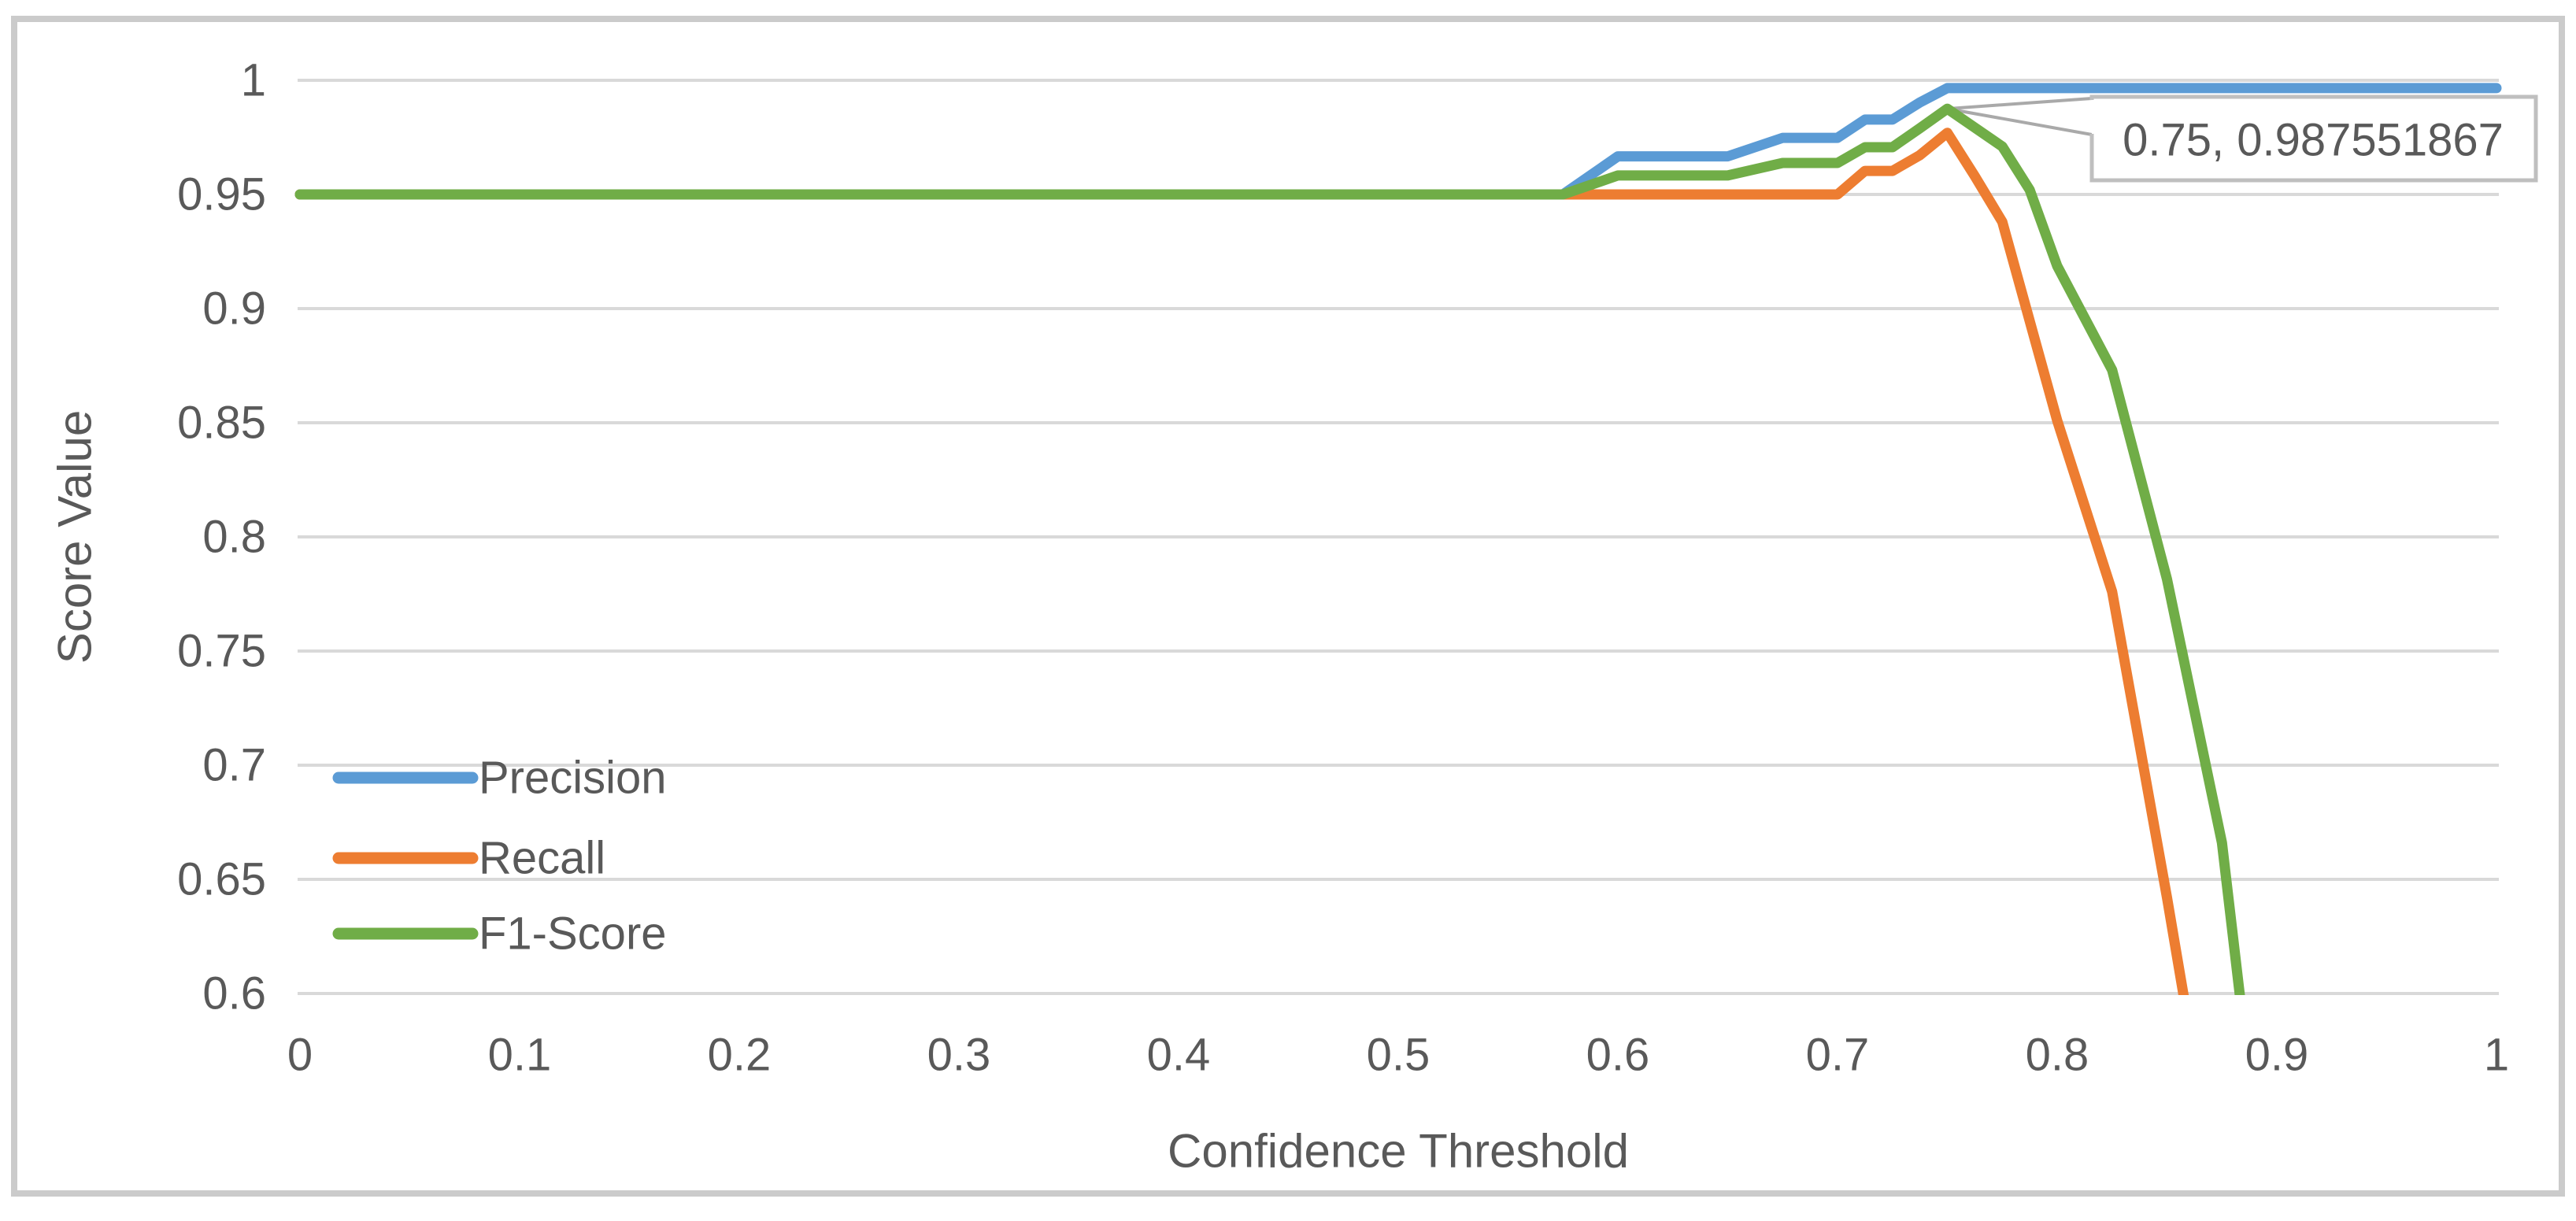  I want to click on x-tick-label-0.5: 0.5, so click(1398, 1055).